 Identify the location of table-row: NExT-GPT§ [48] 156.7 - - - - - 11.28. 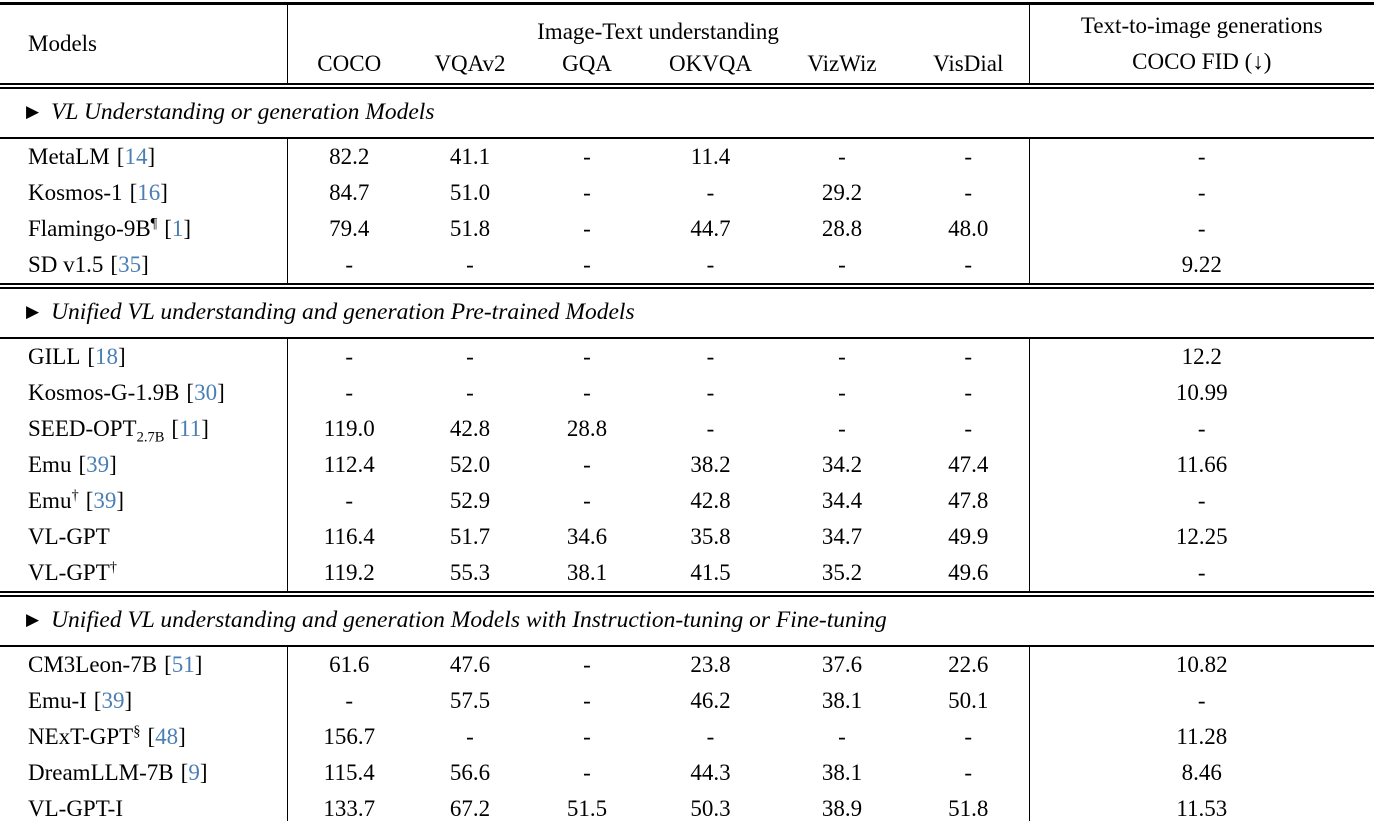
(687, 737).